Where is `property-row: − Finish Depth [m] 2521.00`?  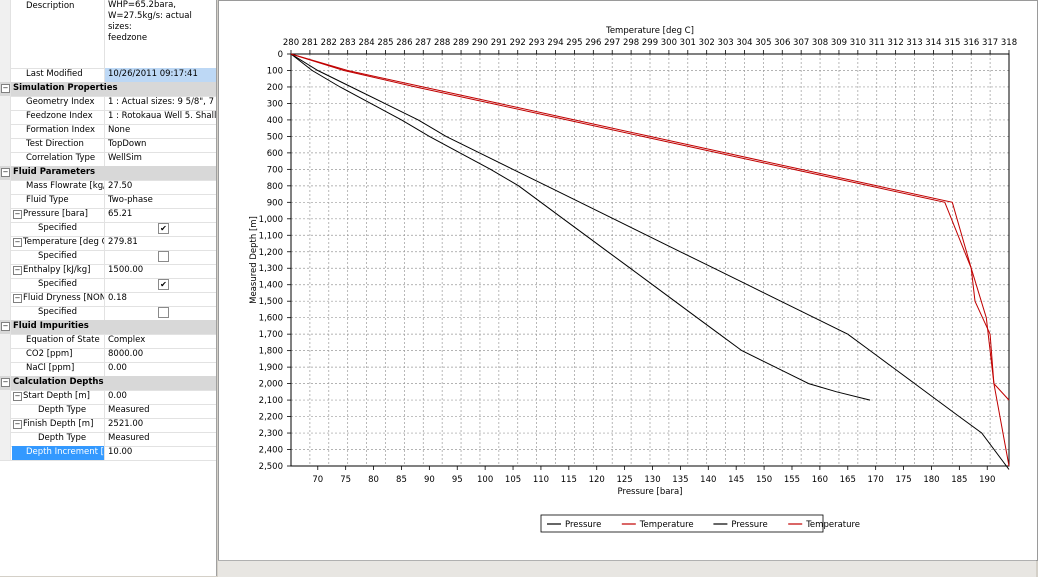 property-row: − Finish Depth [m] 2521.00 is located at coordinates (108, 425).